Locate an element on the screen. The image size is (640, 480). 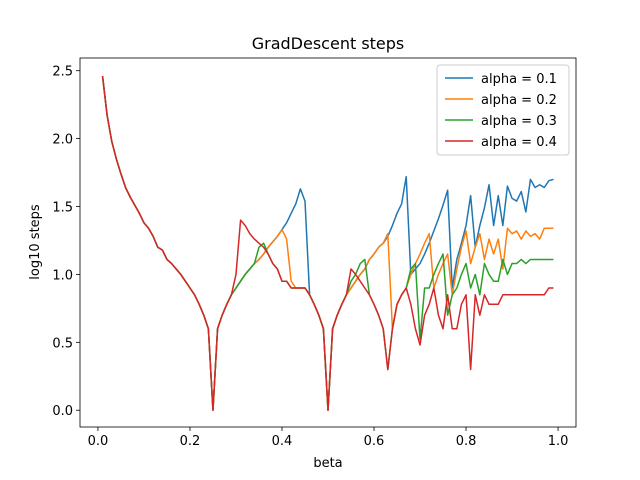
legend-label: alpha = 0.3 is located at coordinates (519, 121).